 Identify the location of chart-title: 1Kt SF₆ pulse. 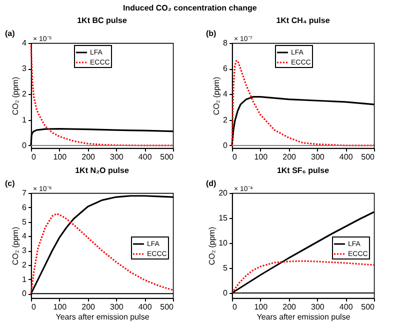
(303, 170).